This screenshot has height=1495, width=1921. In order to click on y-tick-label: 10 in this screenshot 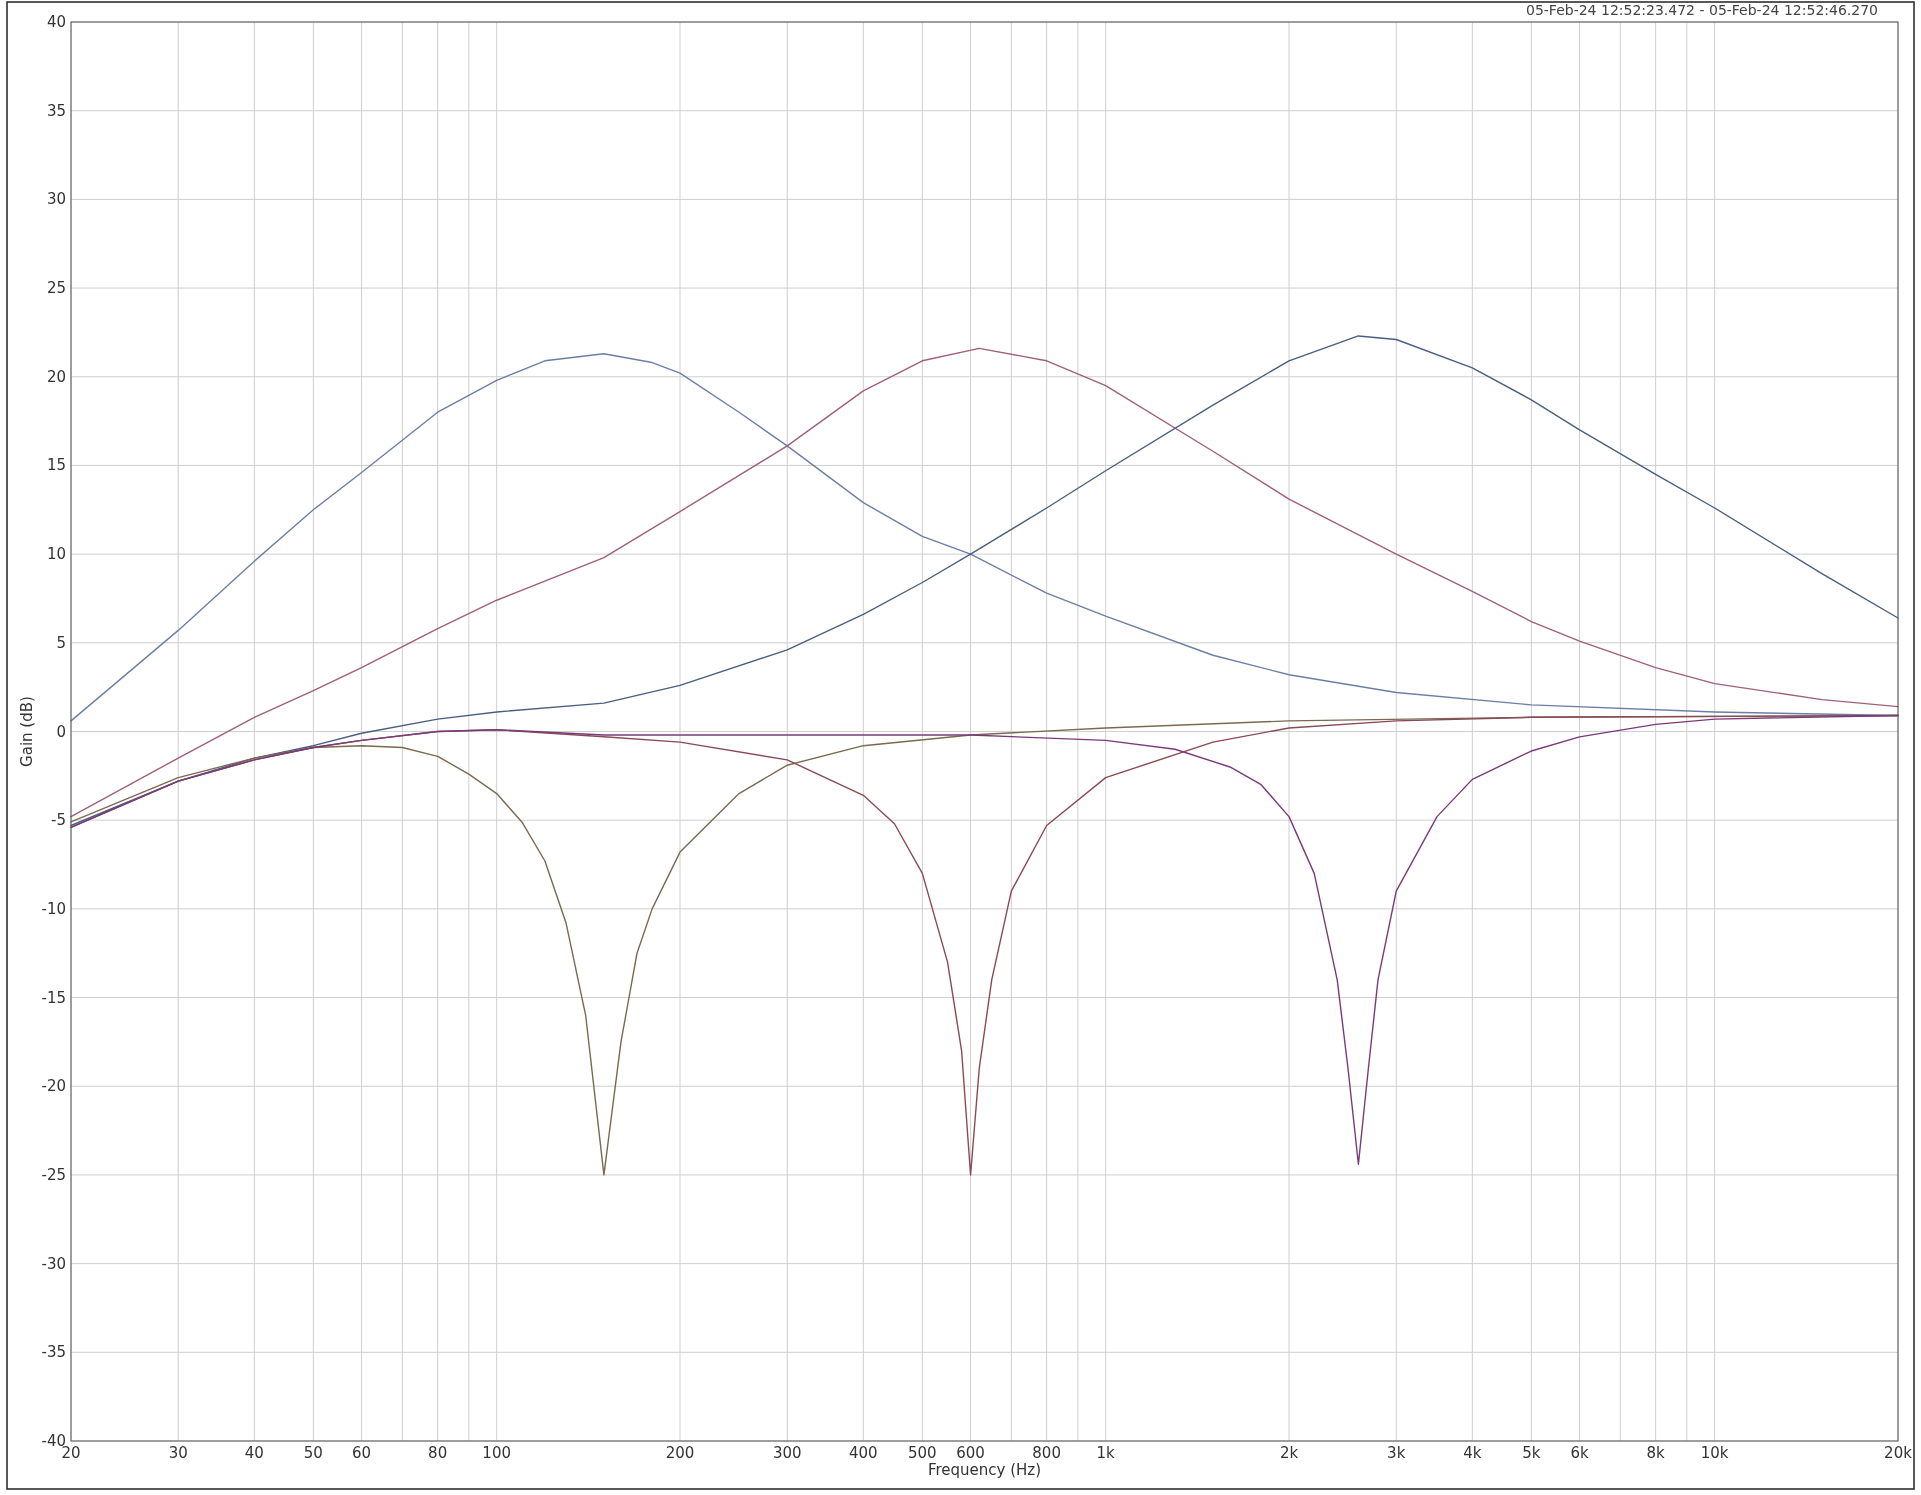, I will do `click(56, 554)`.